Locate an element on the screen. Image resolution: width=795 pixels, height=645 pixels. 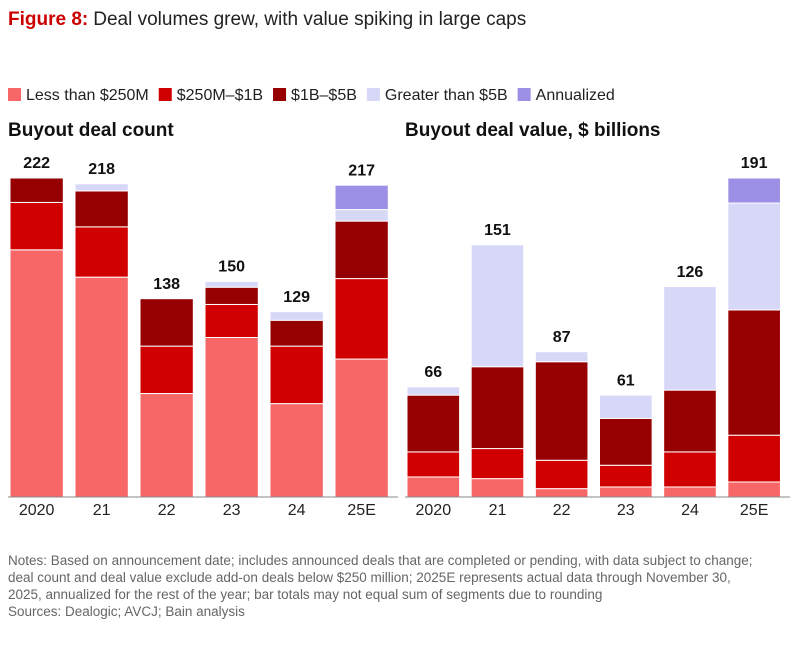
legend-label: $250M–$1B is located at coordinates (220, 95).